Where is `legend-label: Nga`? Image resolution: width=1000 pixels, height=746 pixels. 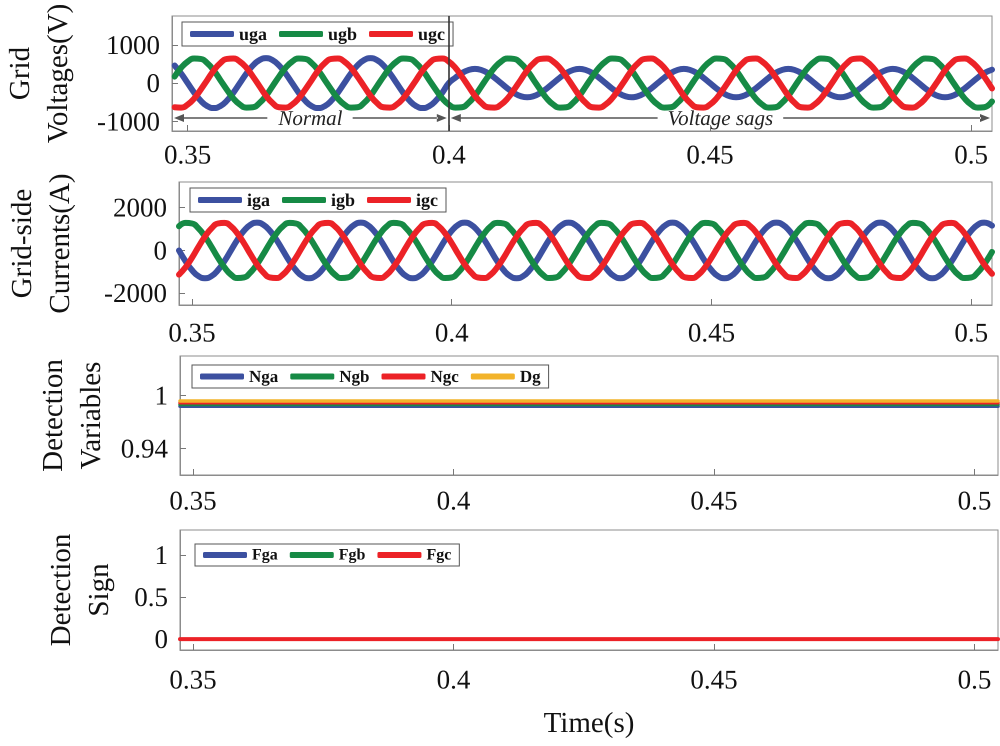 legend-label: Nga is located at coordinates (264, 376).